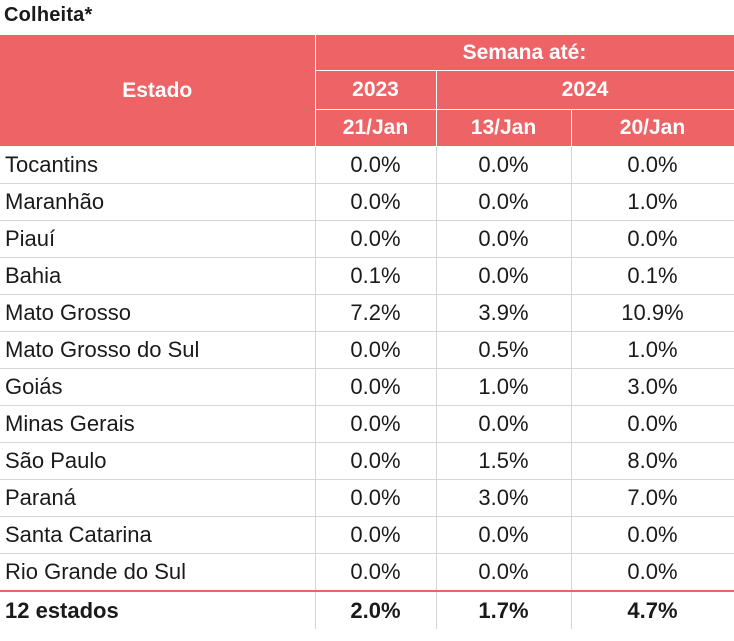 Image resolution: width=734 pixels, height=641 pixels. I want to click on total-row: 12 estados 2.0% 1.7% 4.7%, so click(367, 609).